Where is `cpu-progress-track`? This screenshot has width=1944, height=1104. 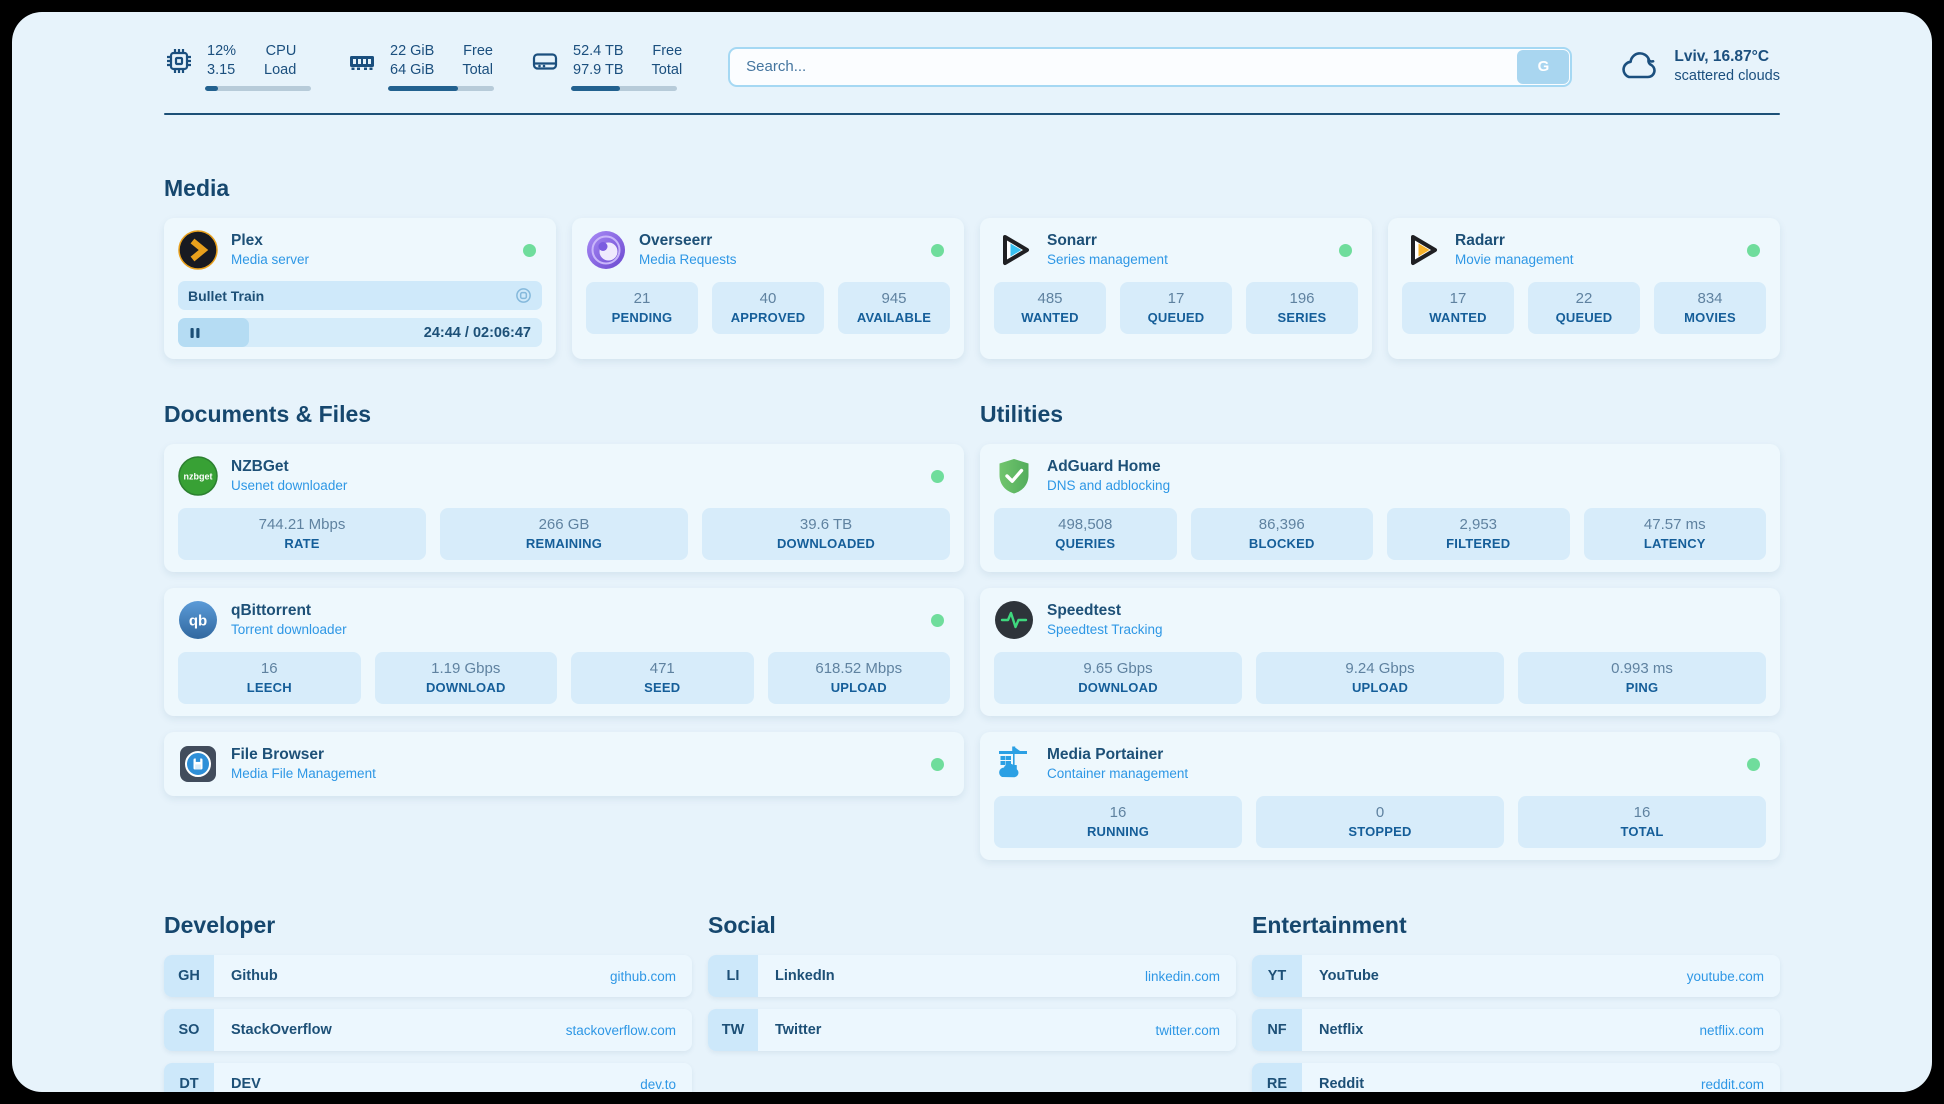 cpu-progress-track is located at coordinates (258, 88).